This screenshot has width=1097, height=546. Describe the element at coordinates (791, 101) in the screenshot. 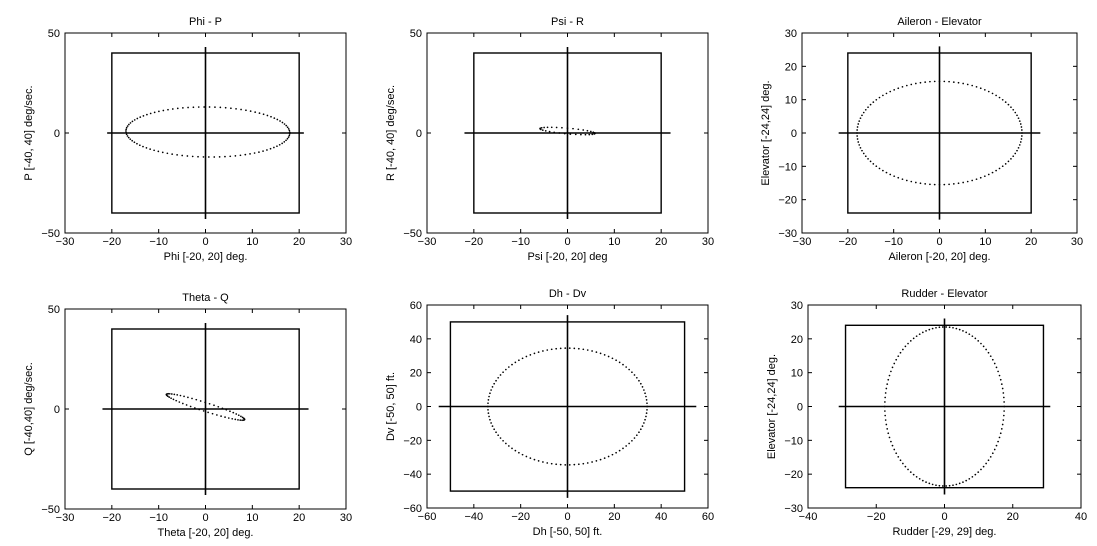

I see `y-tick-label: 10` at that location.